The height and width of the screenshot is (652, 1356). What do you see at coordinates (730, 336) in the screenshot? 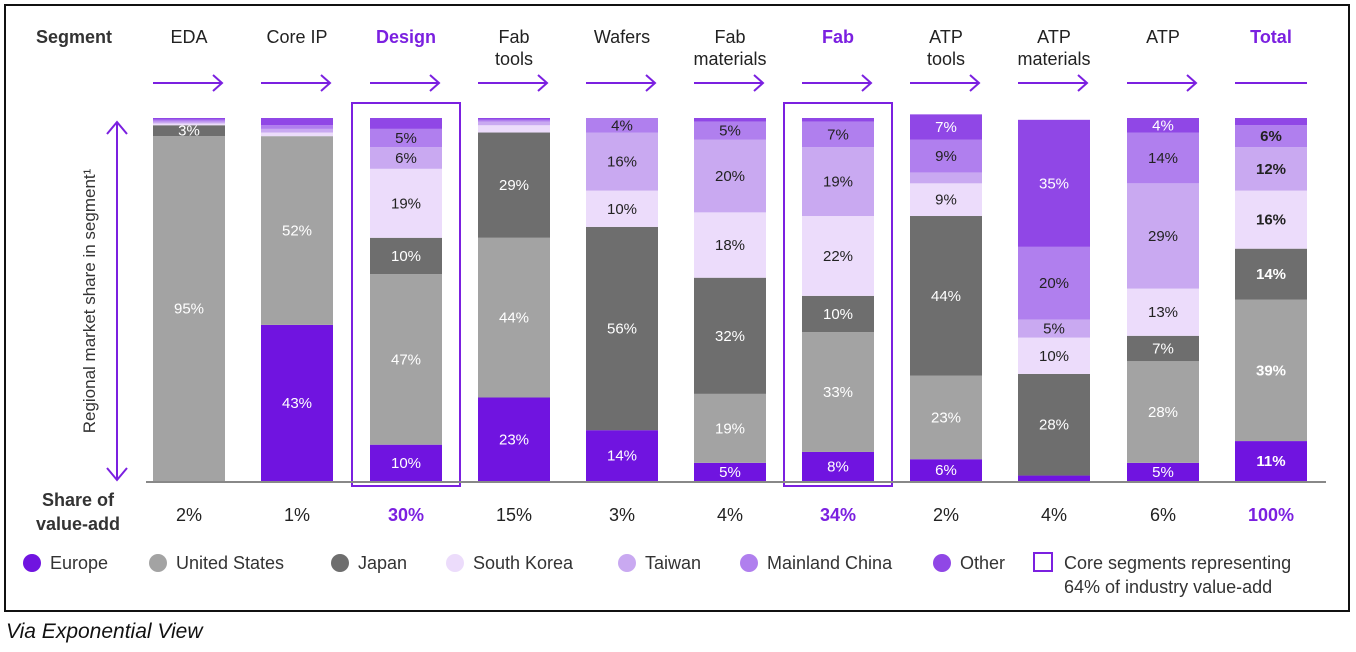
I see `data-label: 32%` at bounding box center [730, 336].